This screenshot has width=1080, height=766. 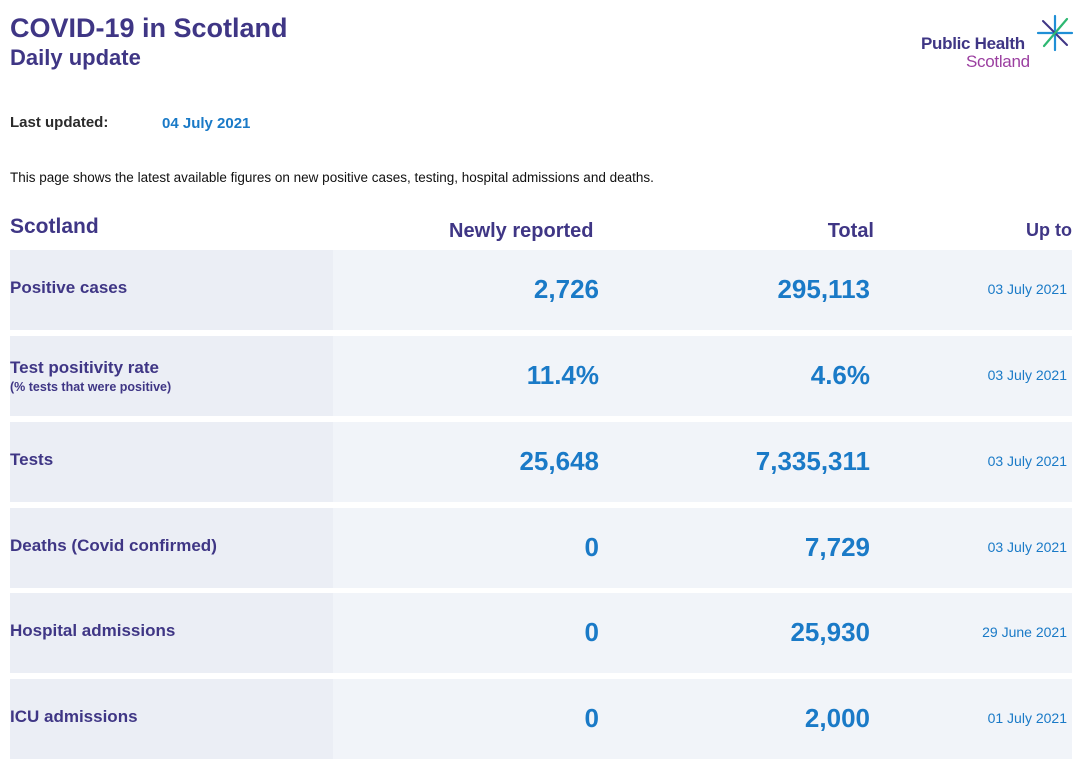 What do you see at coordinates (562, 375) in the screenshot?
I see `row-newly-reported-value: 11.4%` at bounding box center [562, 375].